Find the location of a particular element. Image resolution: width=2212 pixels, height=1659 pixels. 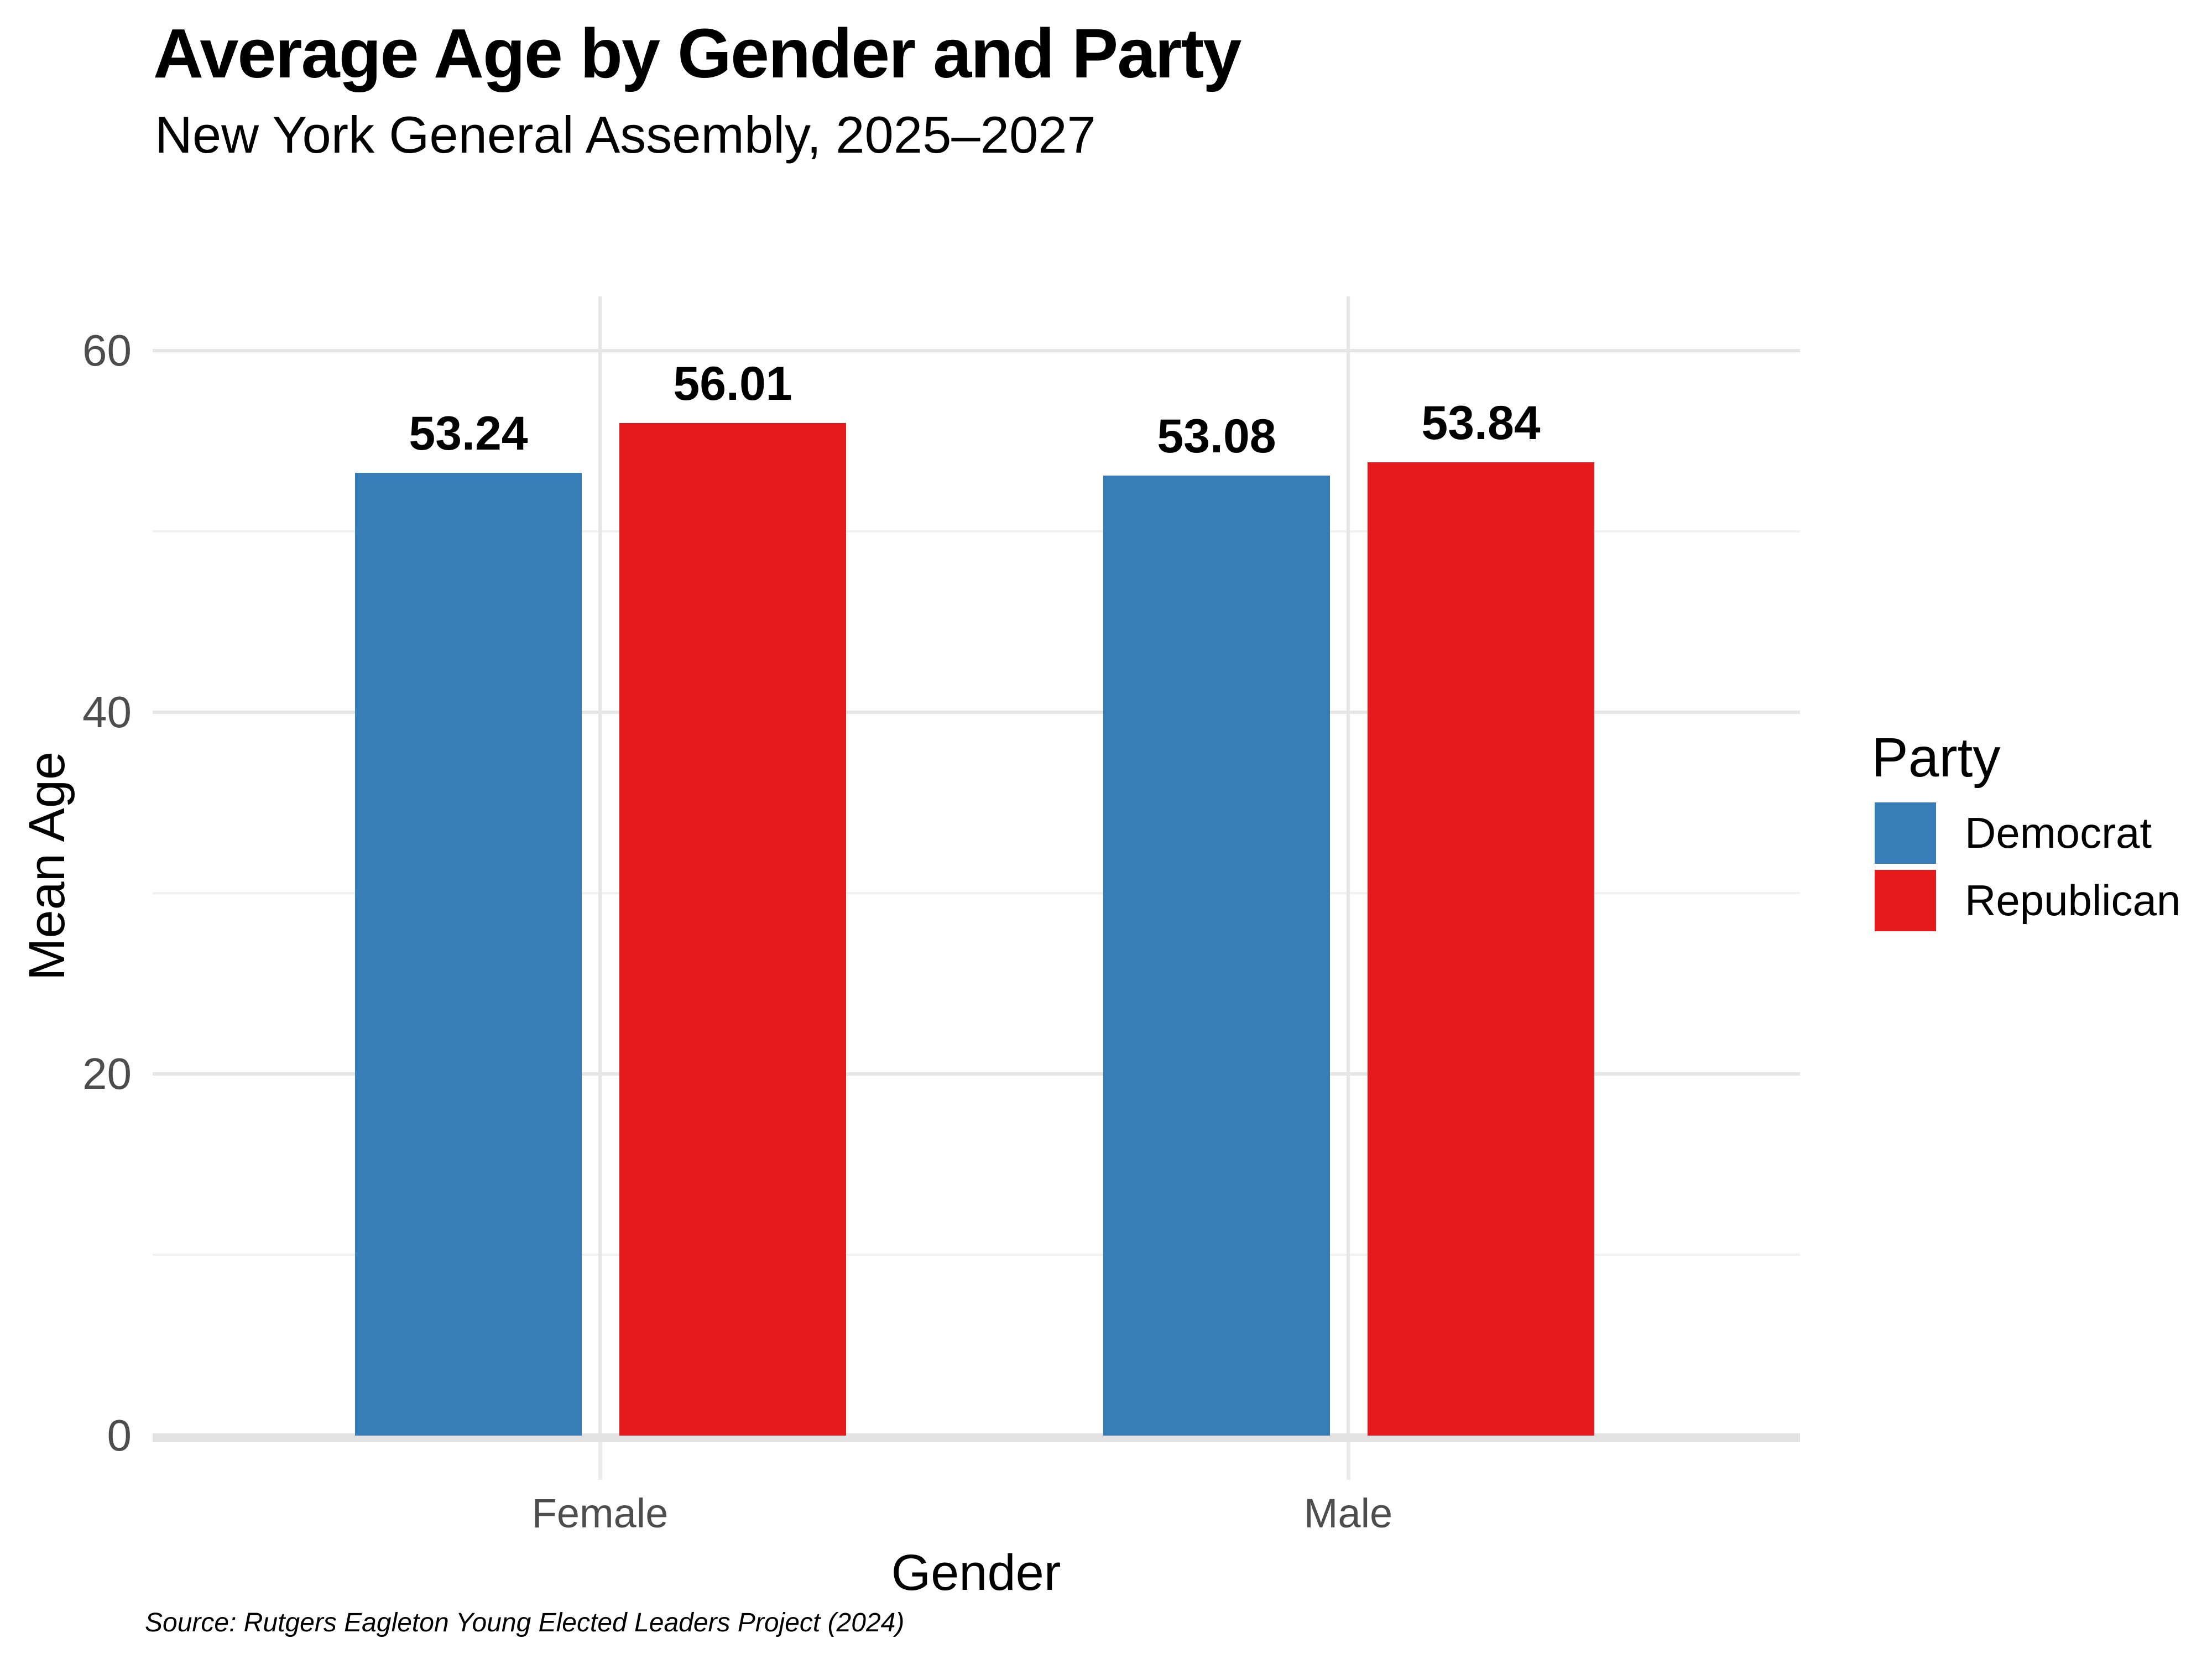

y-tick-label: 40 is located at coordinates (107, 712).